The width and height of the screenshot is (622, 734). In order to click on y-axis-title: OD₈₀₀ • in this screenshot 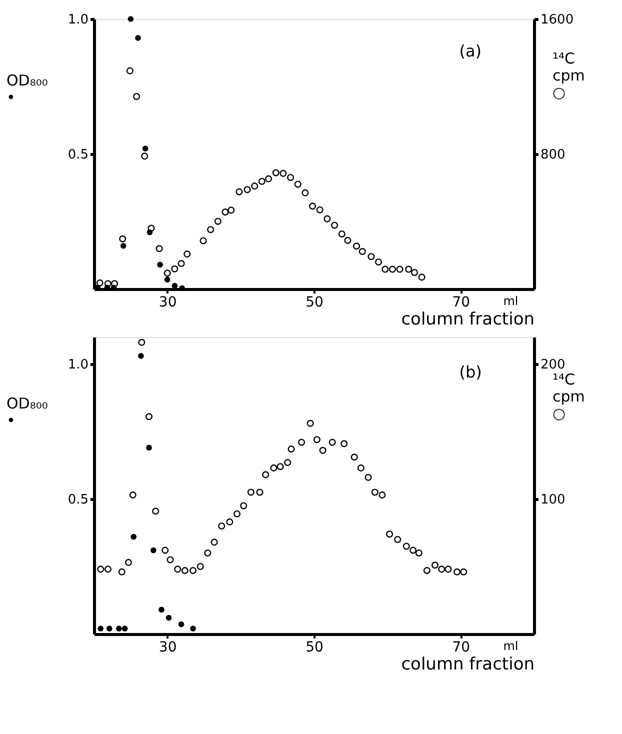, I will do `click(27, 412)`.